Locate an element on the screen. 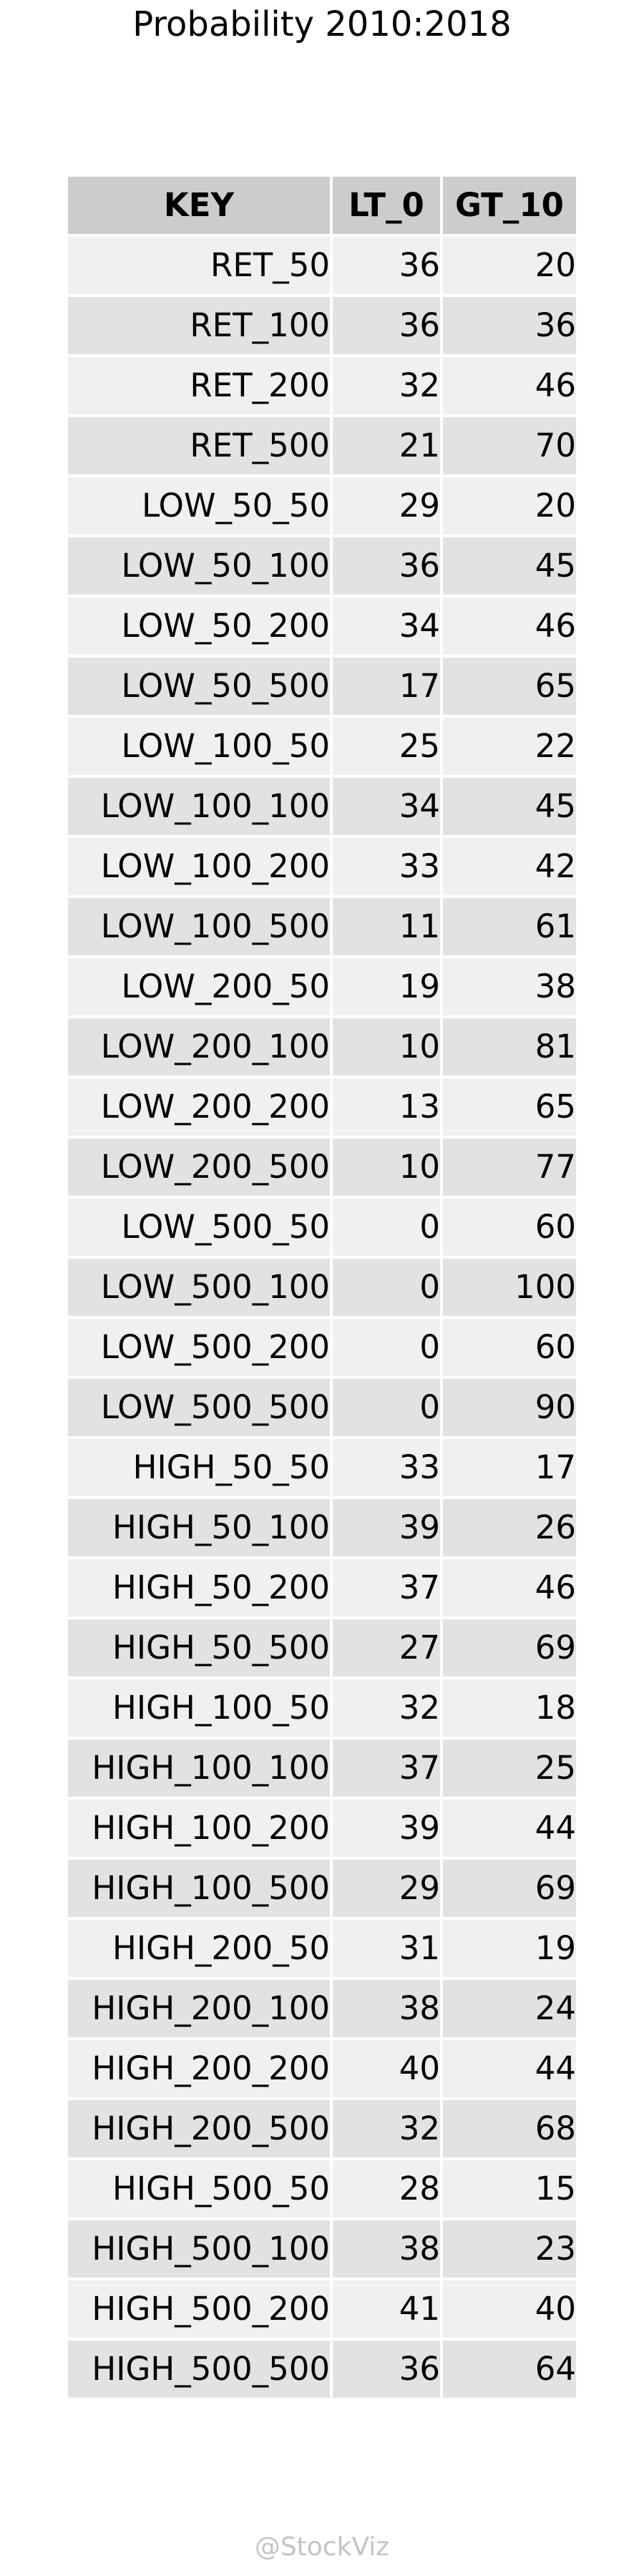 This screenshot has width=644, height=2576. key-cell: RET_50 is located at coordinates (199, 265).